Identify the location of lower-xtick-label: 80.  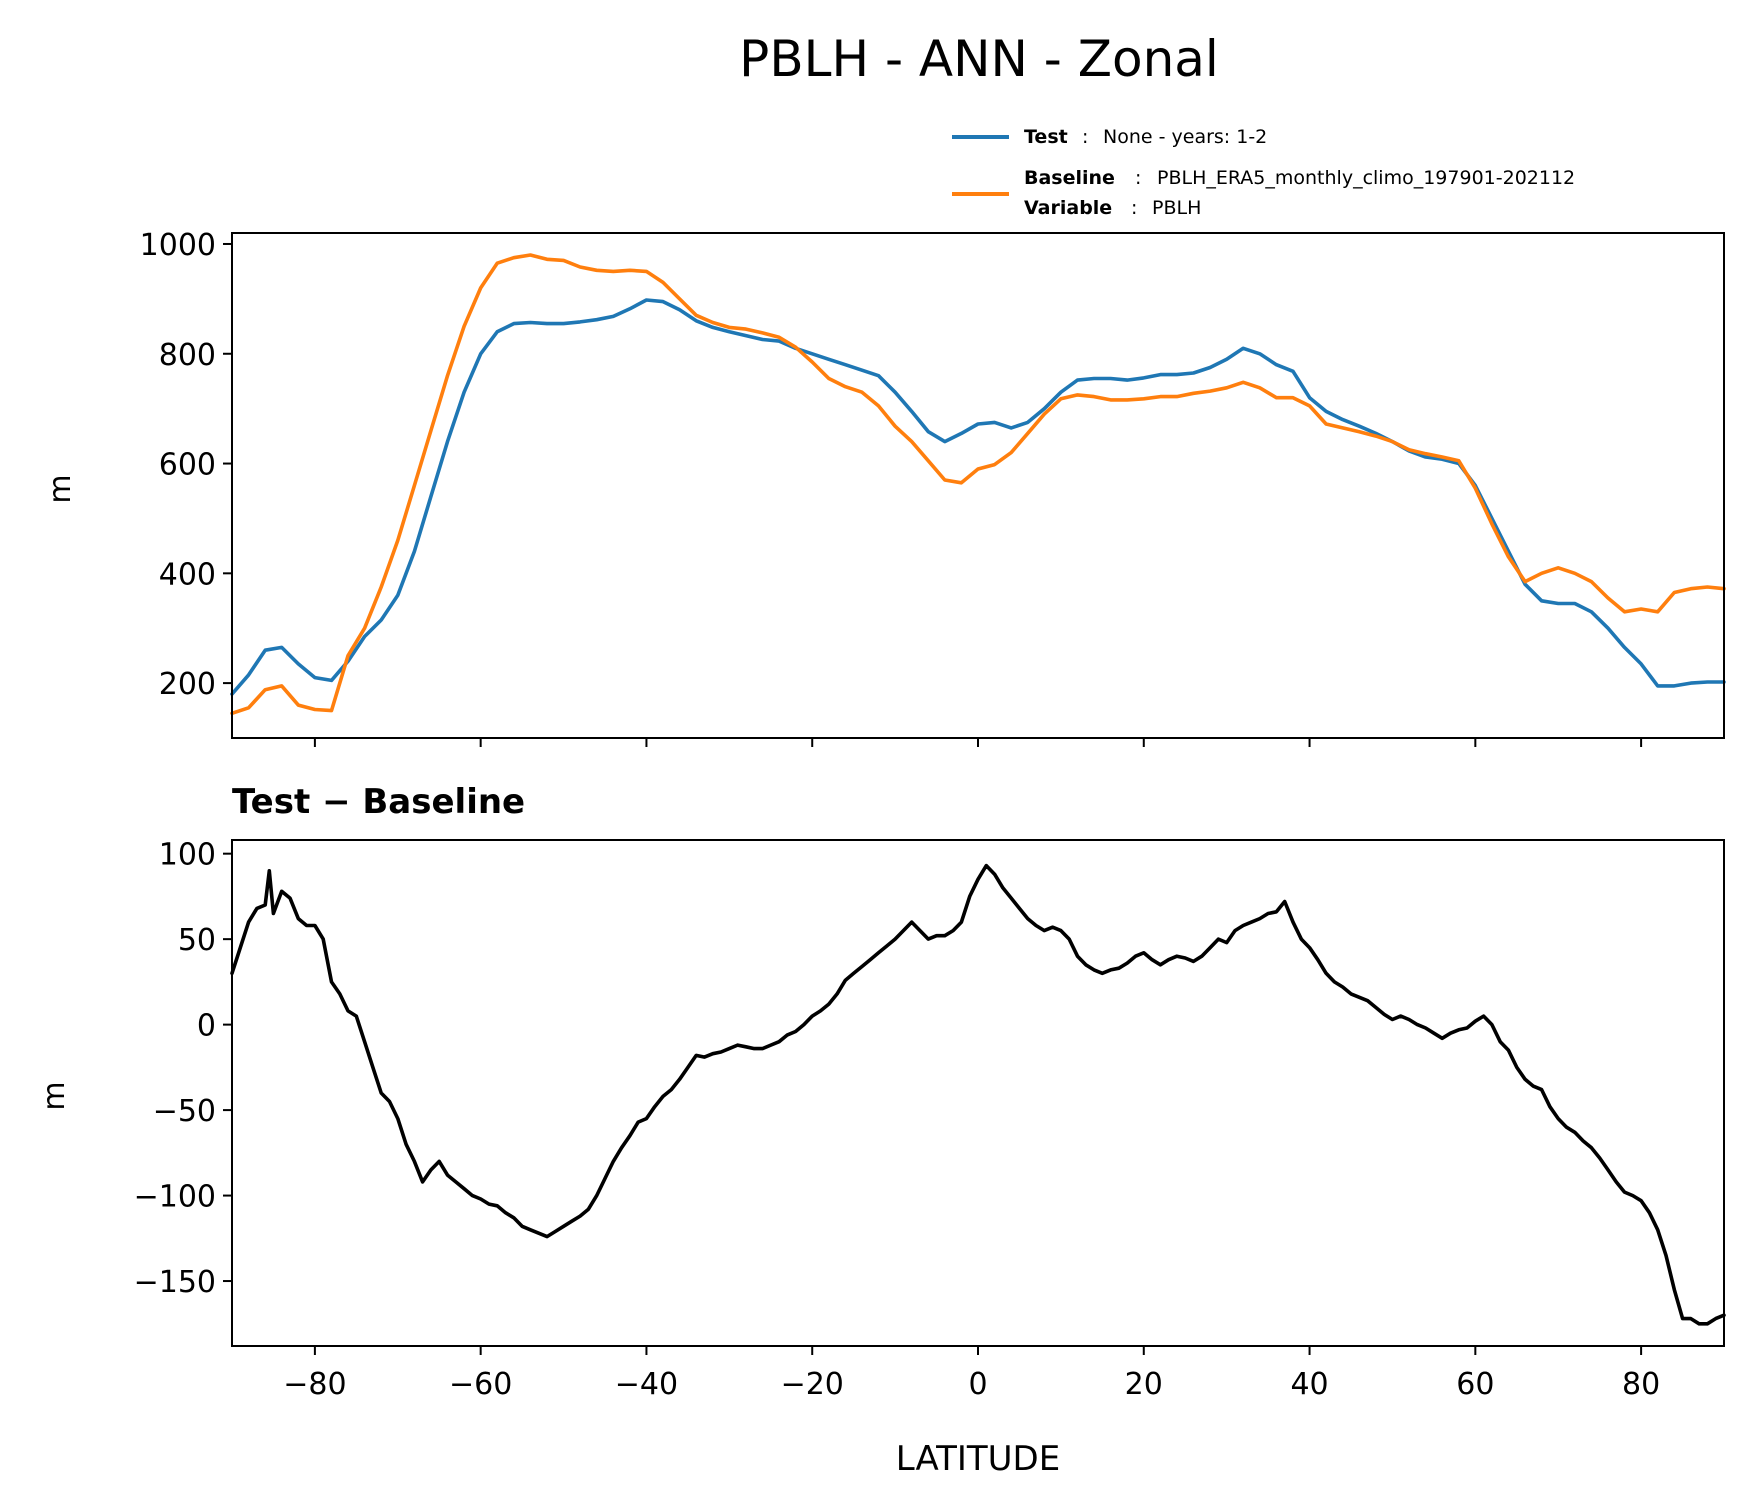
(1641, 1384).